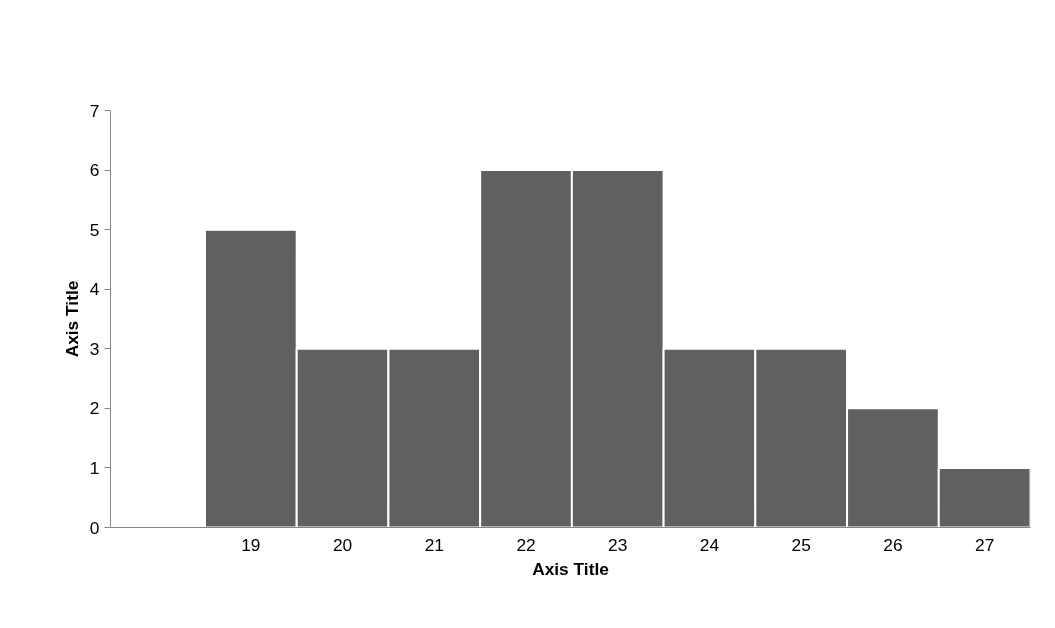 This screenshot has width=1055, height=628. I want to click on x-tick-label: 19, so click(251, 544).